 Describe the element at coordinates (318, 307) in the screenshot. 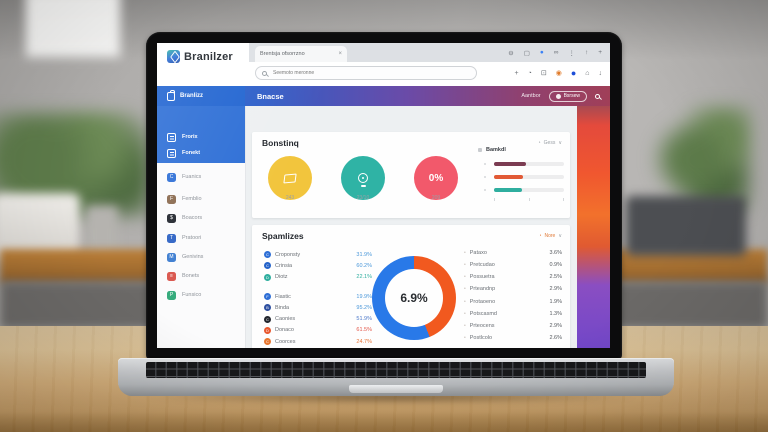

I see `list-item: B Binda 95.2%` at that location.